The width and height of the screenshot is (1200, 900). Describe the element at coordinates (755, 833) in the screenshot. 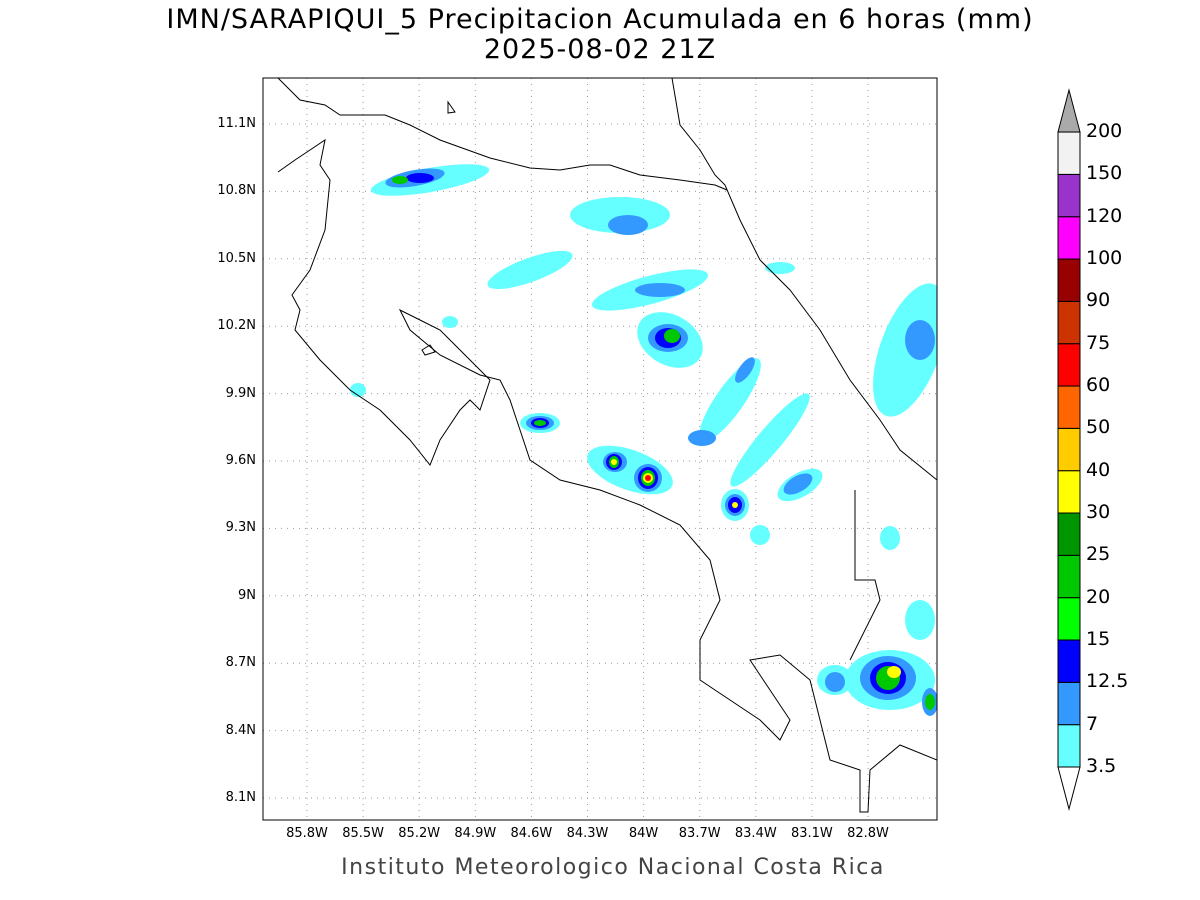

I see `lon-tick-label: 83.4W` at that location.